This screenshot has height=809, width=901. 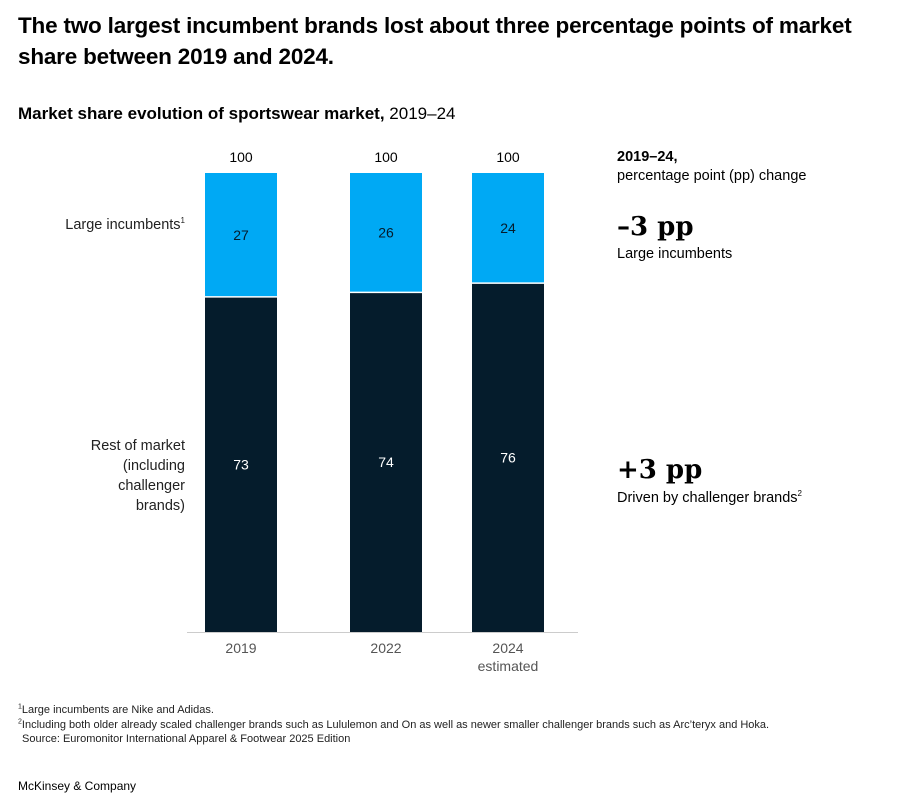 I want to click on data-label: 76, so click(x=508, y=458).